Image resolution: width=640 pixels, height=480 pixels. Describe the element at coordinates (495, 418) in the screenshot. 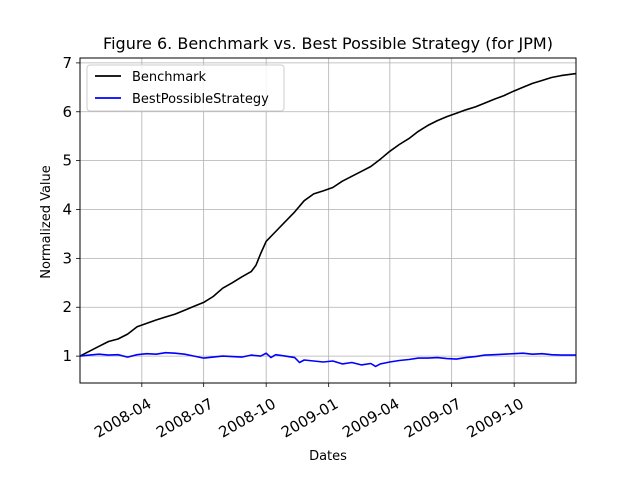

I see `x-tick-label: 2009-10` at that location.